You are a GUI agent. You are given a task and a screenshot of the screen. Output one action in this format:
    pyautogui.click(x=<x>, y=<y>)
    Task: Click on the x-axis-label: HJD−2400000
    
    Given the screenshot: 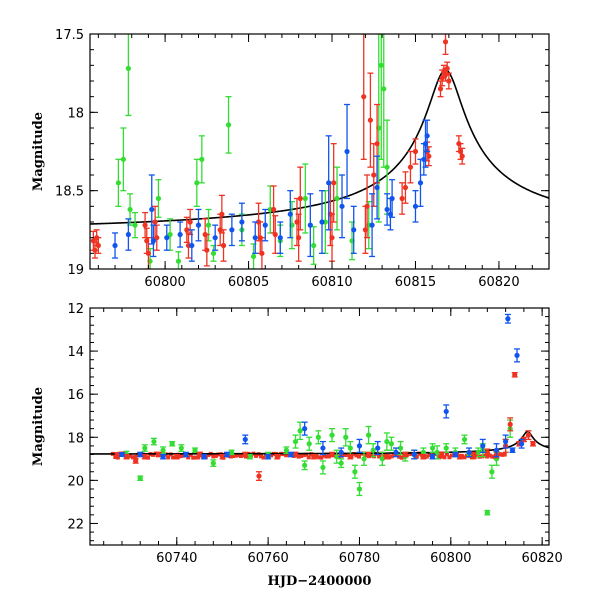 What is the action you would take?
    pyautogui.click(x=320, y=581)
    